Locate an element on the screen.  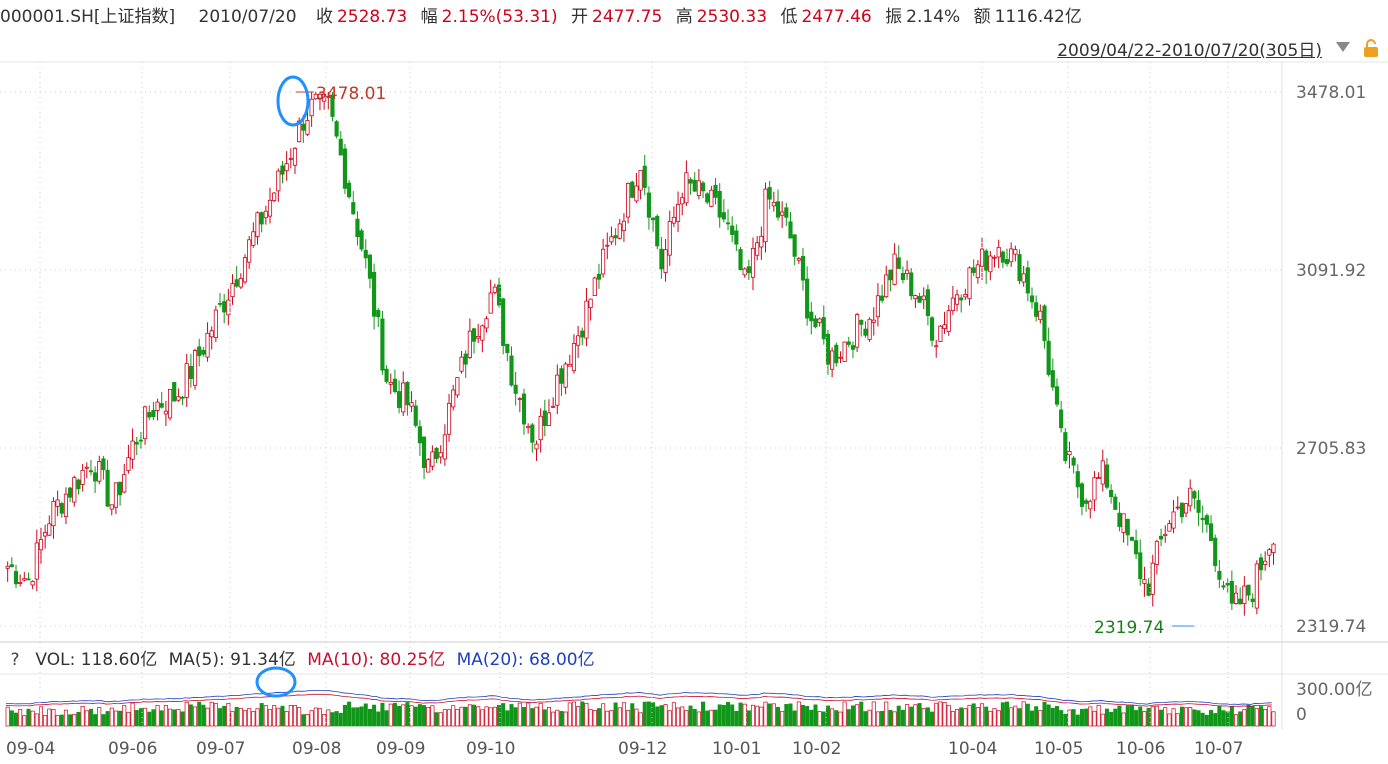
dropdown-arrow-icon is located at coordinates (1343, 47).